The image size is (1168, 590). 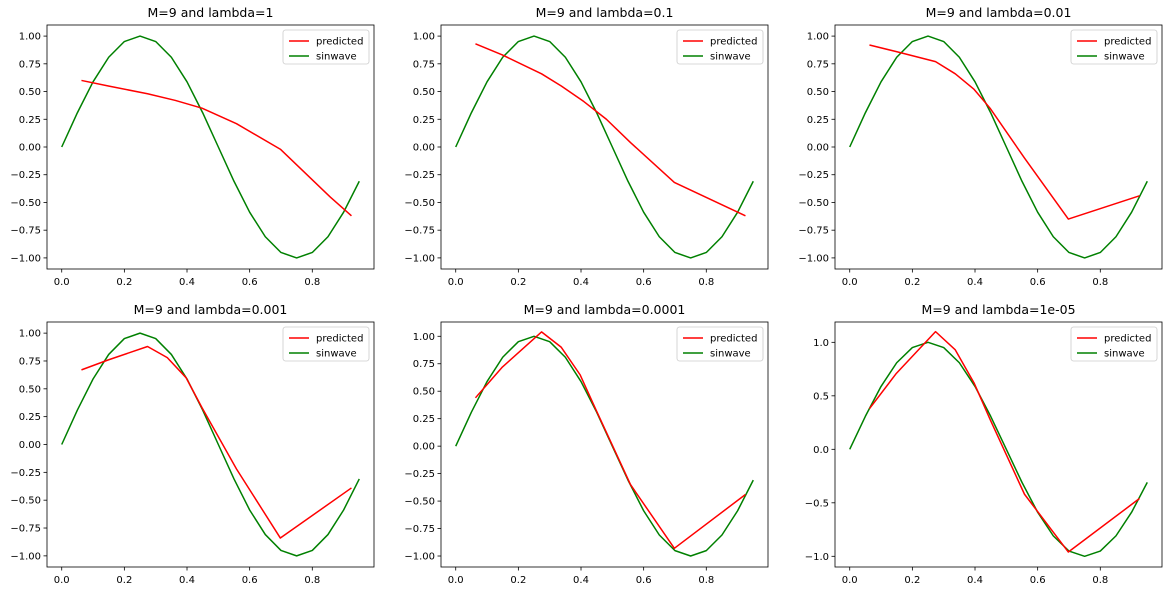 What do you see at coordinates (211, 12) in the screenshot?
I see `subplot-title: M=9 and lambda=1` at bounding box center [211, 12].